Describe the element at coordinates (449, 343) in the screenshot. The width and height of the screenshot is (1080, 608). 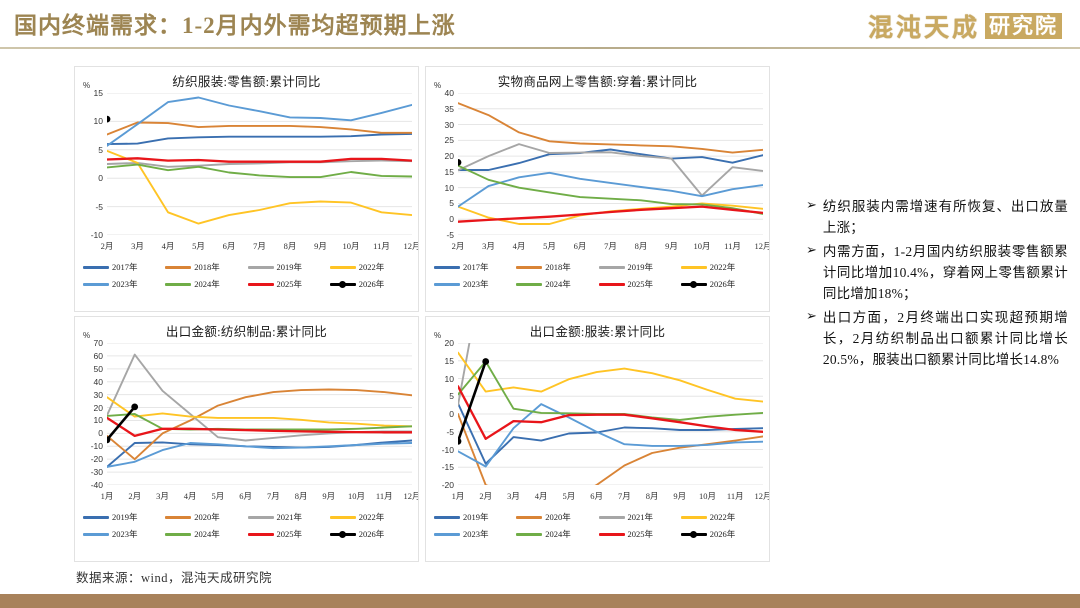
I see `y-axis-tick: 20` at that location.